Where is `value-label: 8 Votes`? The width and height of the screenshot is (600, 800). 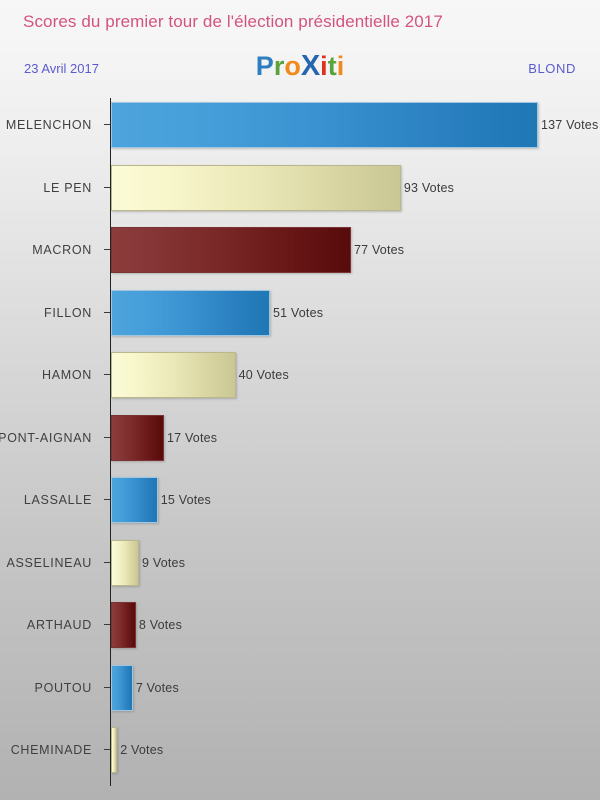 value-label: 8 Votes is located at coordinates (160, 625).